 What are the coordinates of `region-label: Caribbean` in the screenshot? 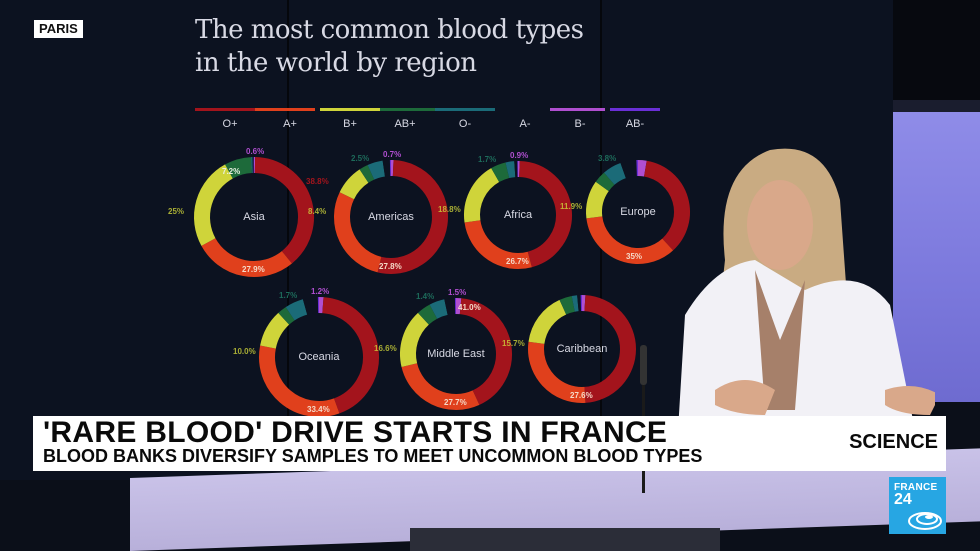 It's located at (582, 349).